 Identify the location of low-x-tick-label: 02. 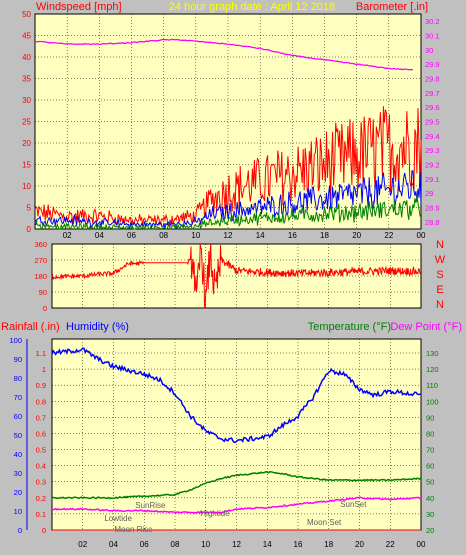
(82, 544).